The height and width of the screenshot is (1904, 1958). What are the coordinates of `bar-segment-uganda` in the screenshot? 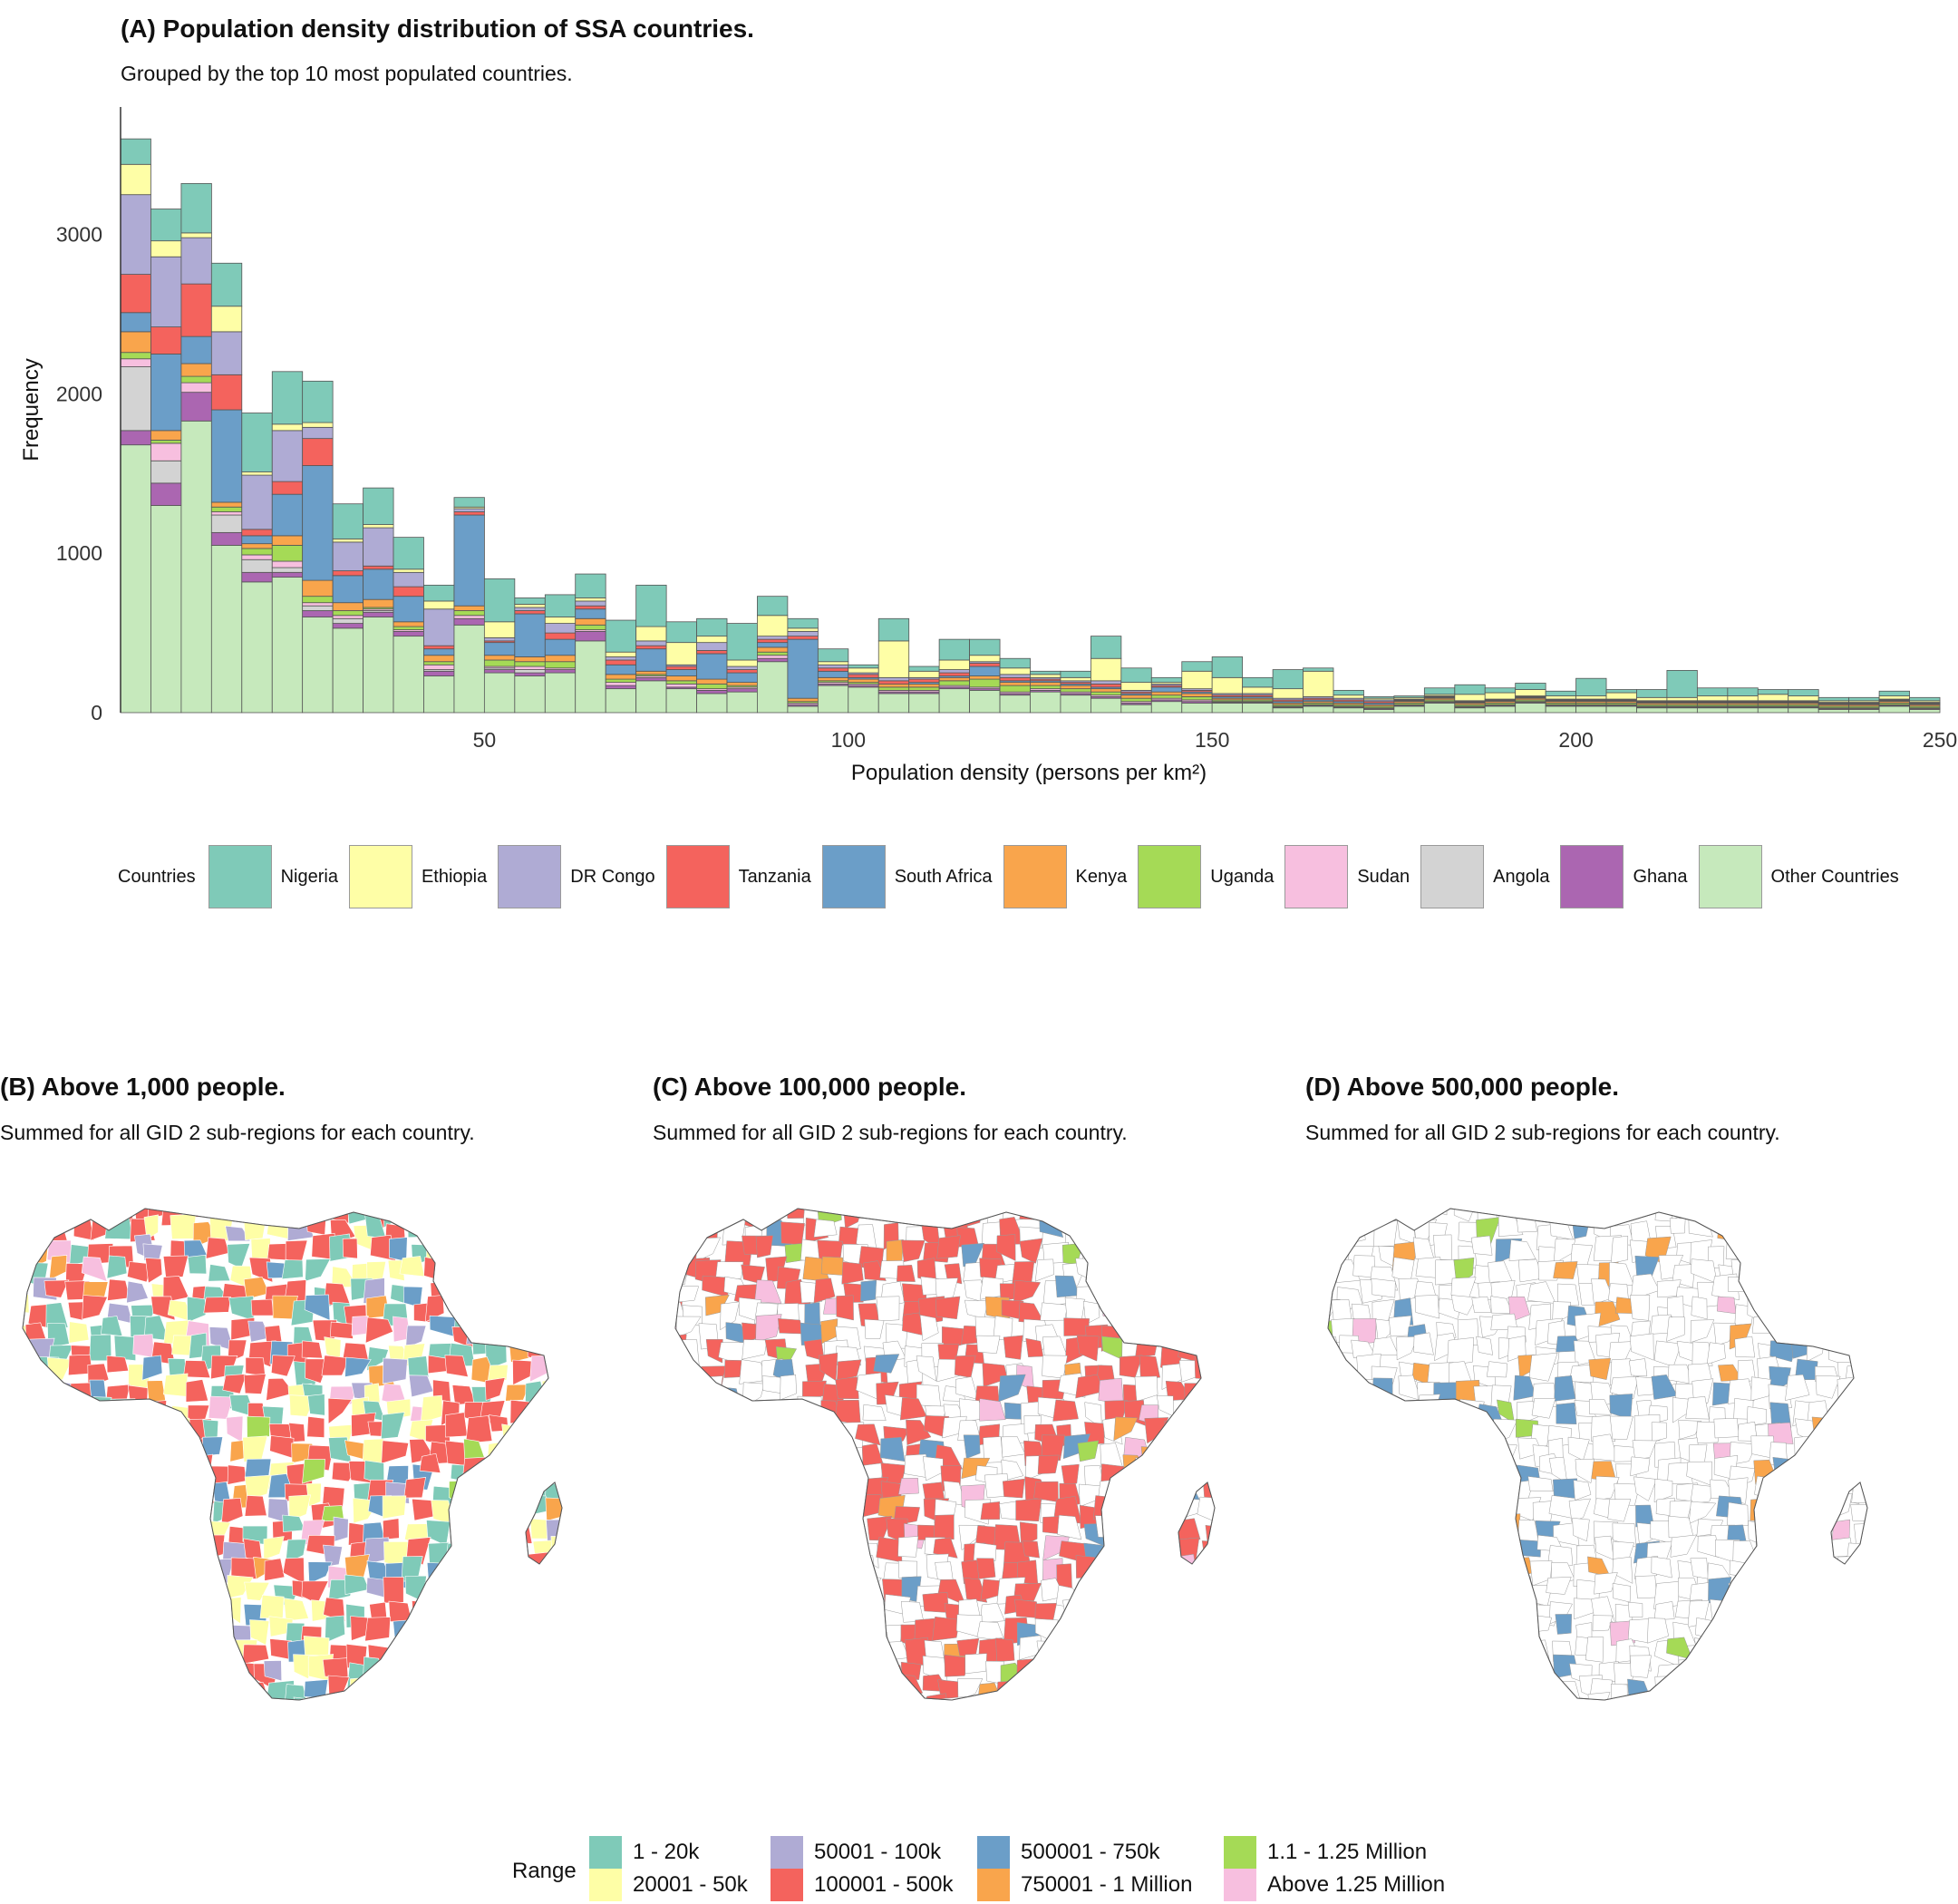 It's located at (530, 664).